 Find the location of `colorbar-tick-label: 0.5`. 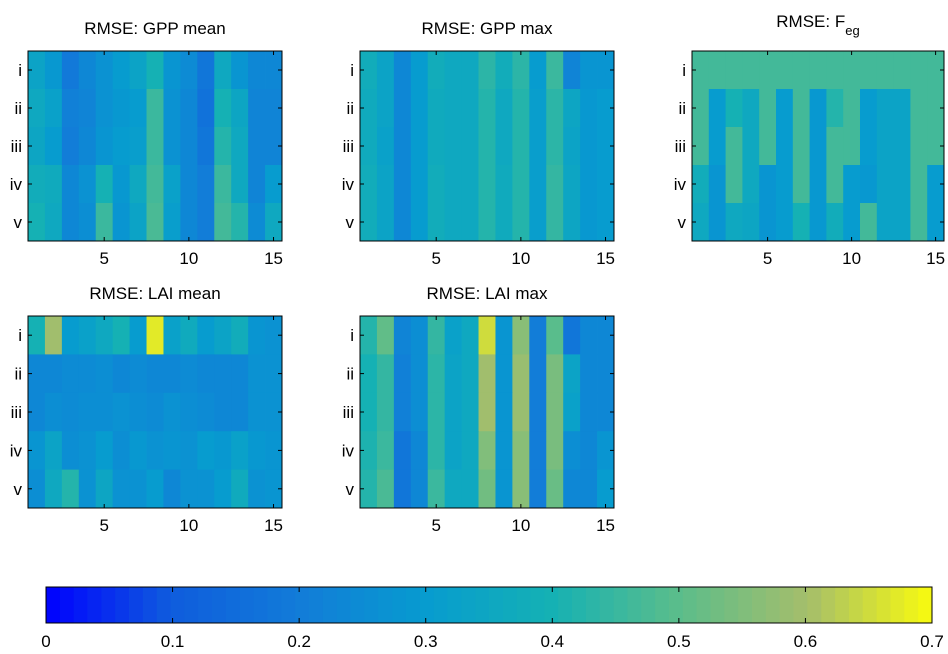

colorbar-tick-label: 0.5 is located at coordinates (679, 641).